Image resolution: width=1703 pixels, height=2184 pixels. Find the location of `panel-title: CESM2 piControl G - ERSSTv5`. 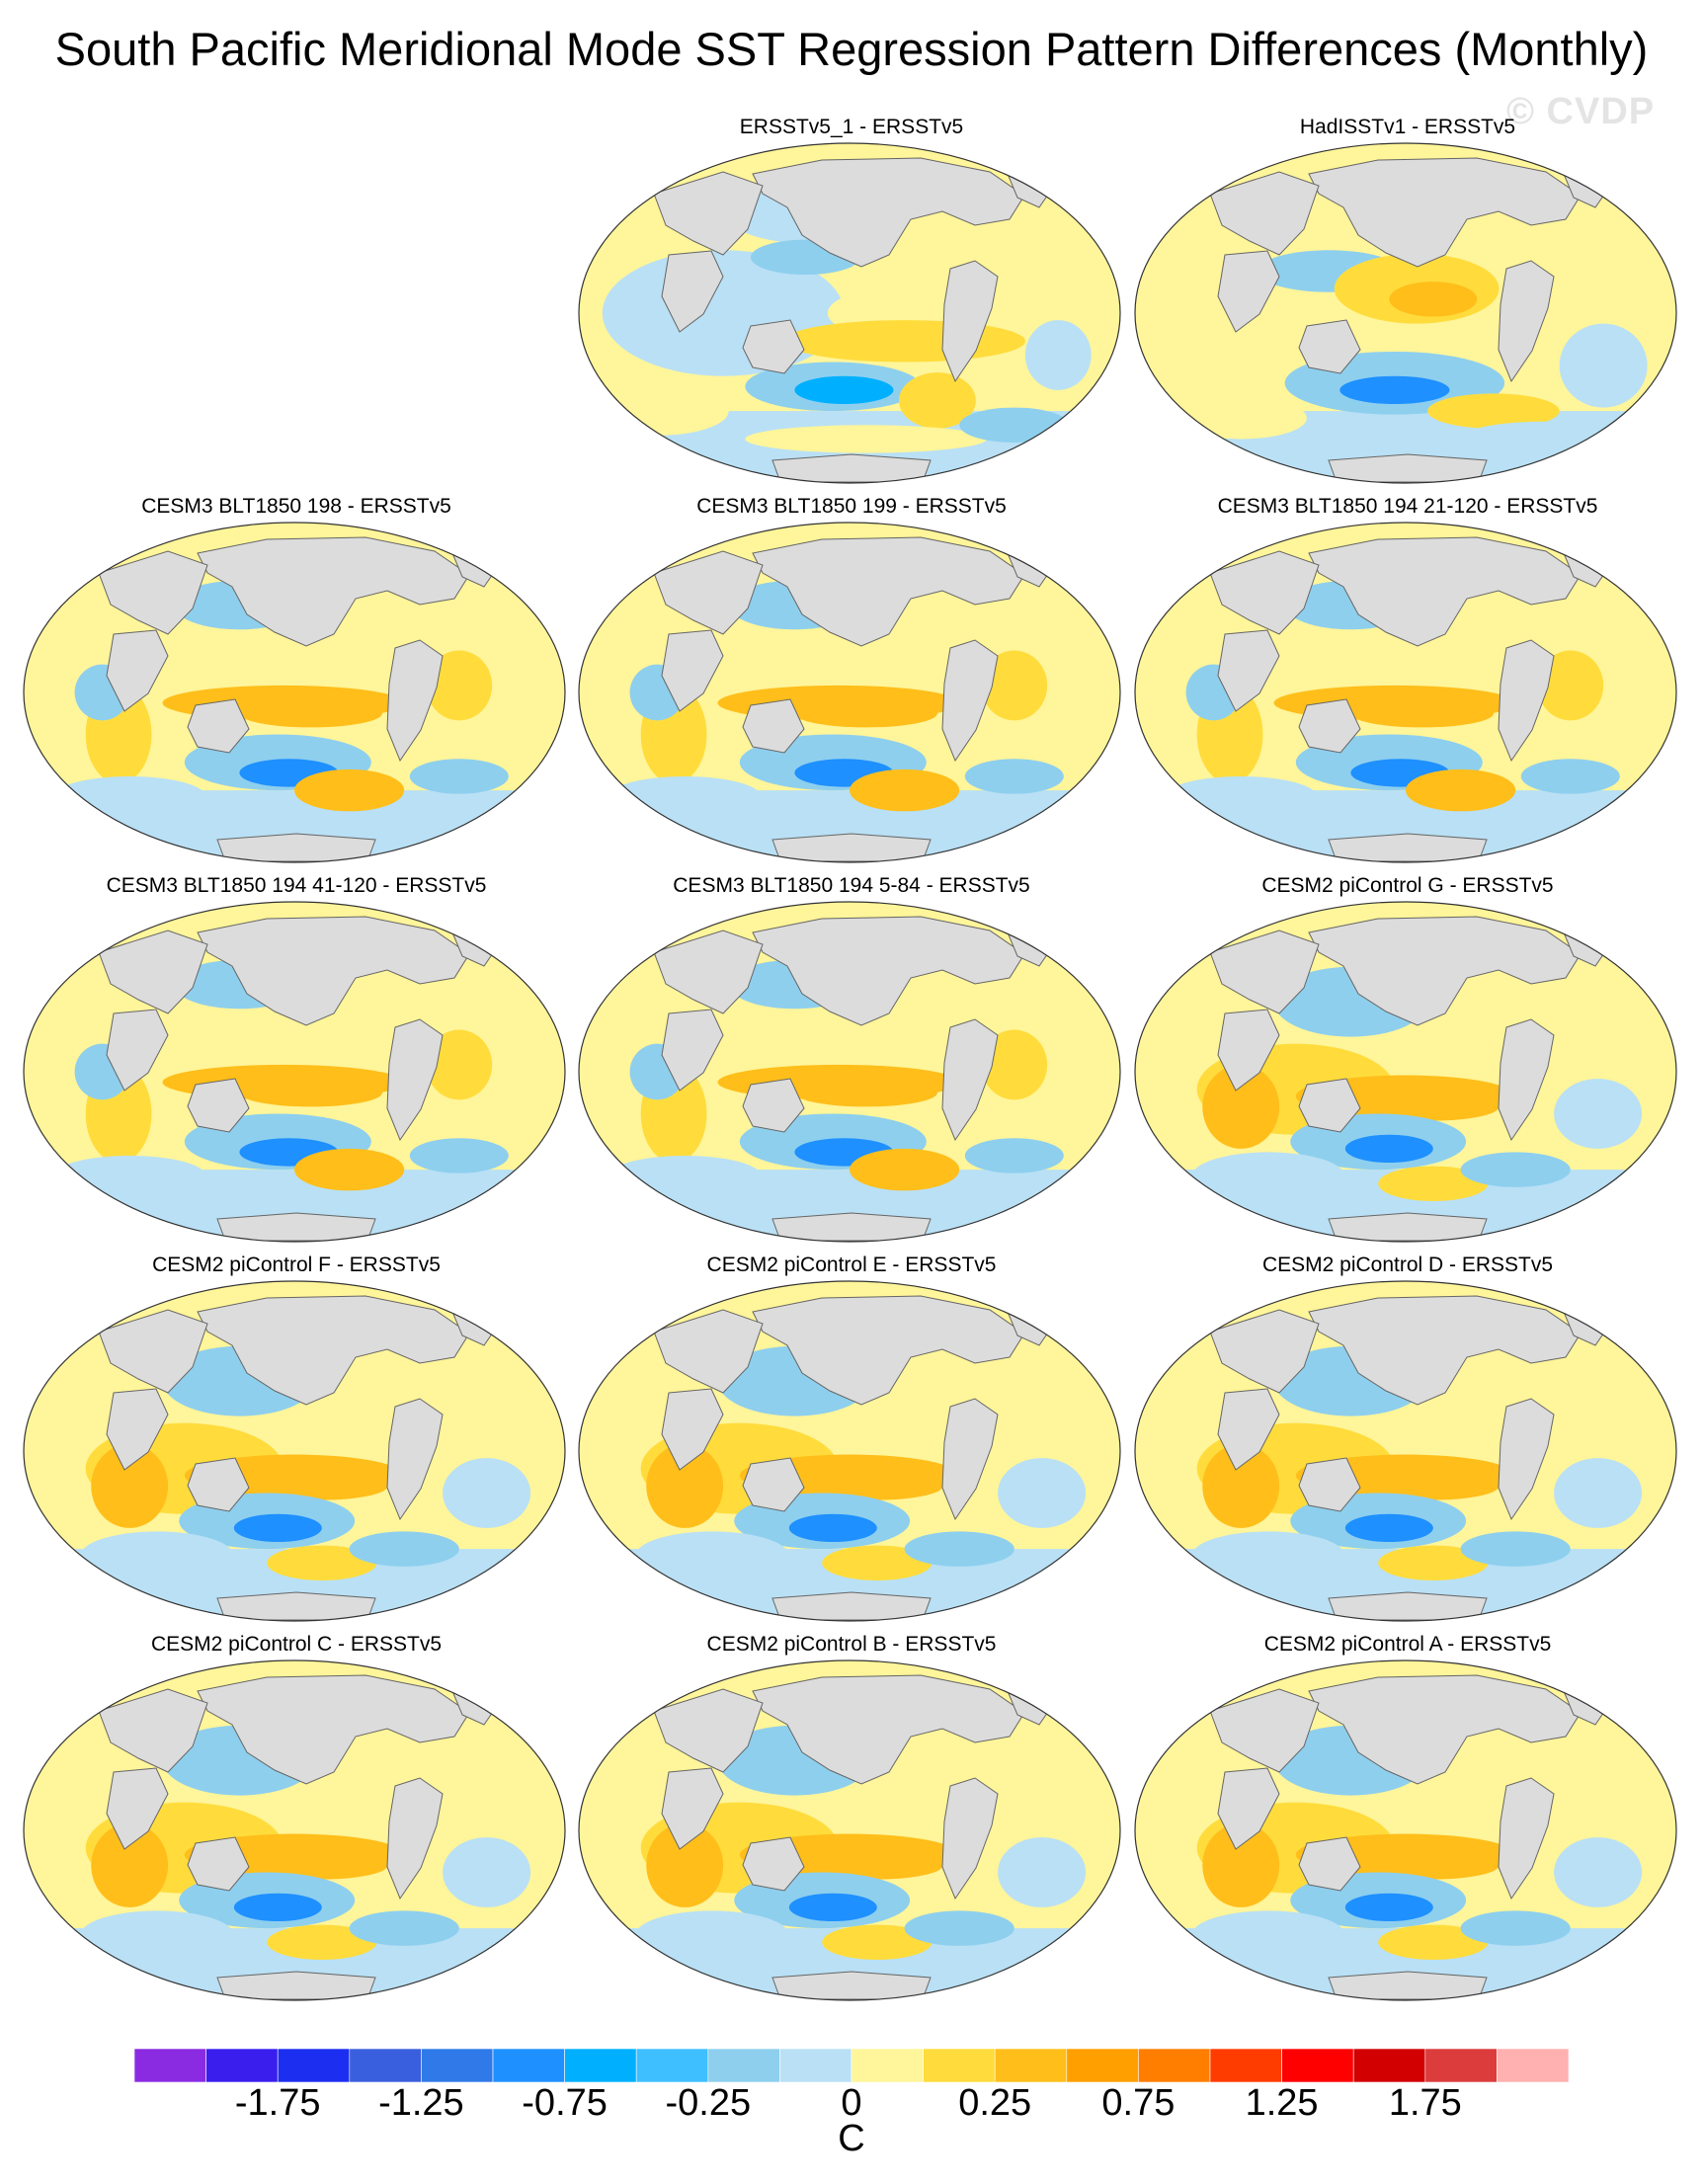

panel-title: CESM2 piControl G - ERSSTv5 is located at coordinates (1408, 885).